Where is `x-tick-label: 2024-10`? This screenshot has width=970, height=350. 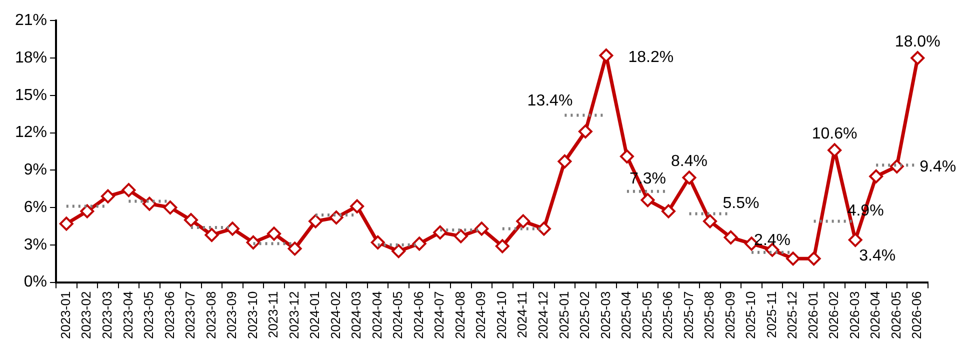
x-tick-label: 2024-10 is located at coordinates (501, 315).